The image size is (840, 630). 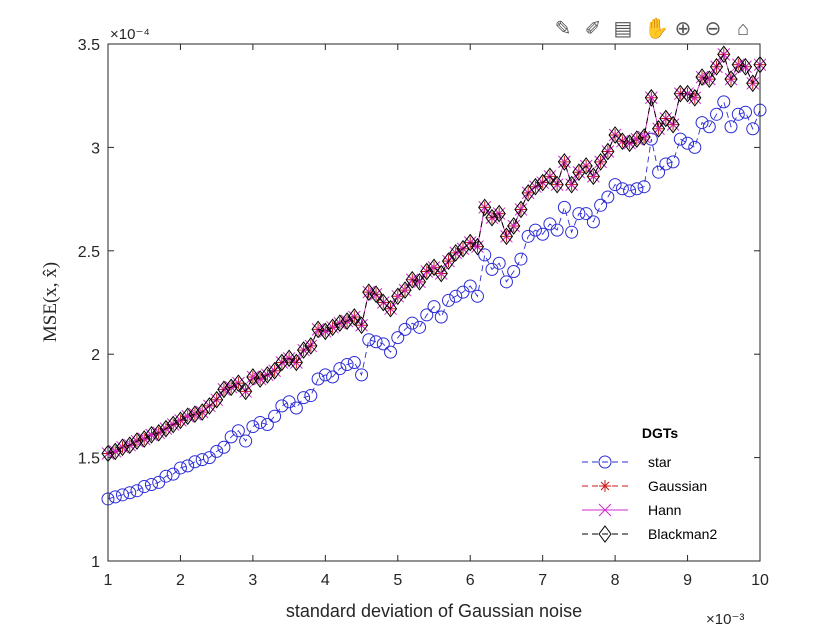 I want to click on legend-entry-label: Blackman2, so click(x=682, y=534).